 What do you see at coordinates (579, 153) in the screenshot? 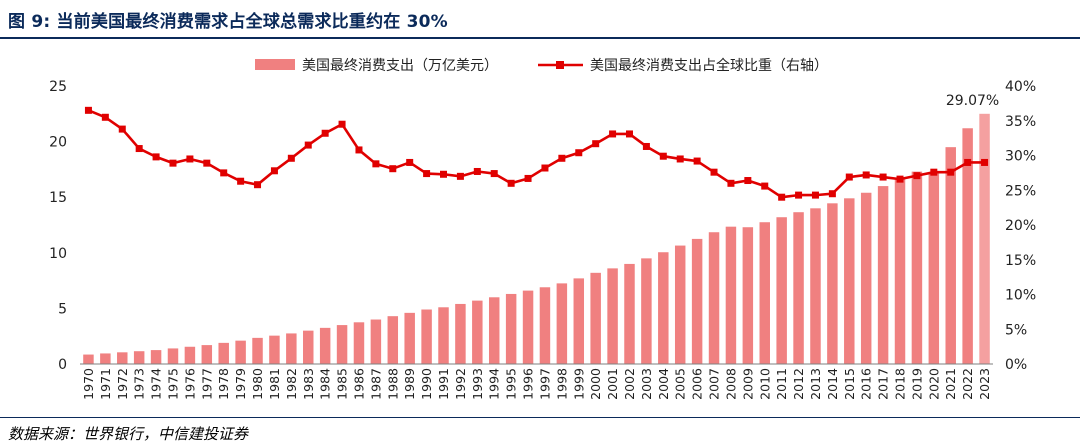
I see `share-marker-1999` at bounding box center [579, 153].